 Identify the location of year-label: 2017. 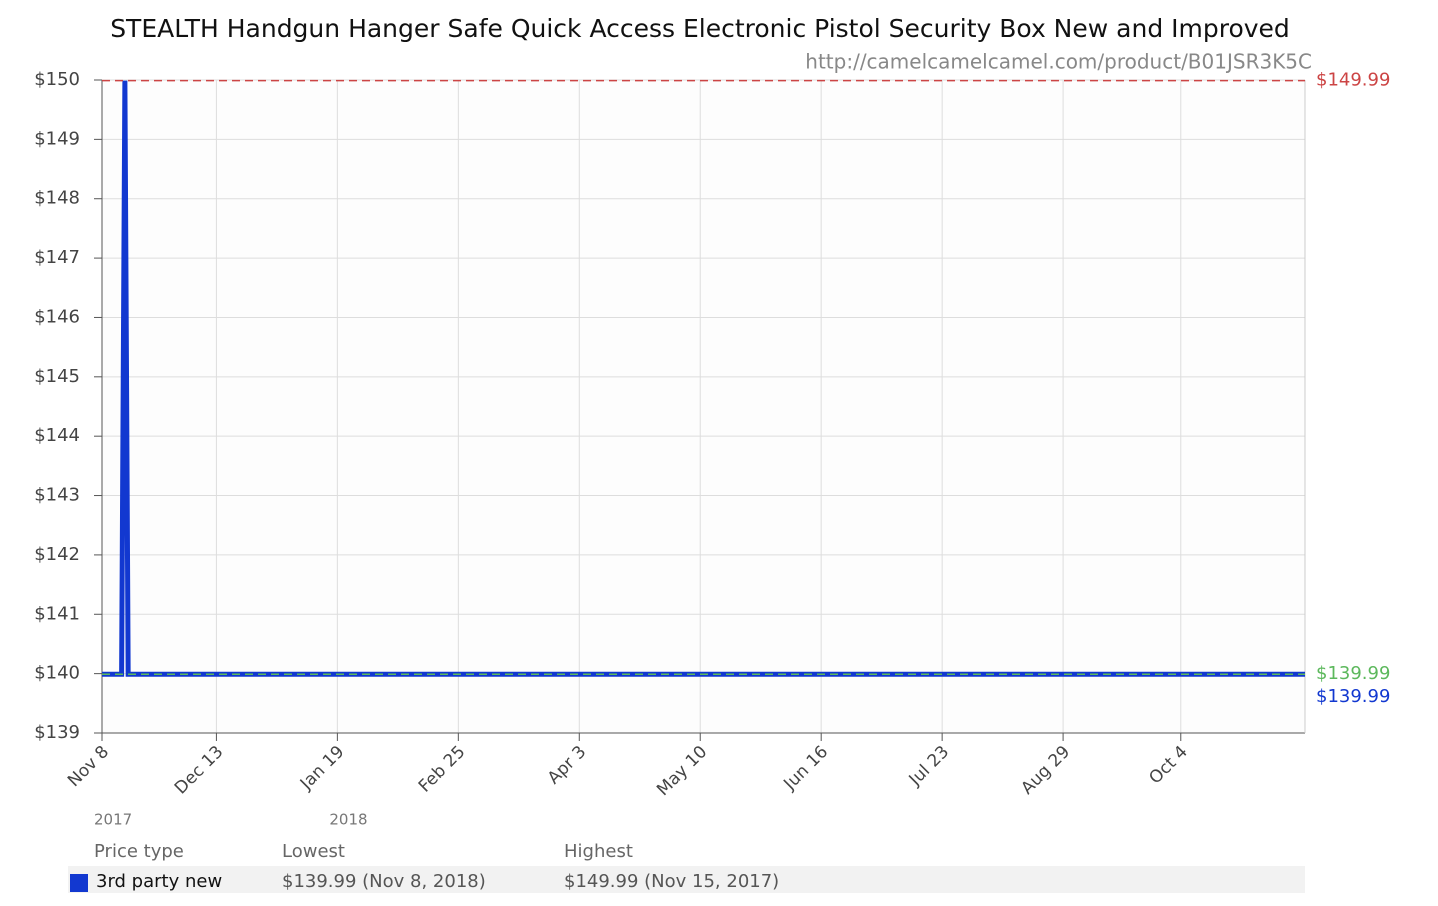
(113, 820).